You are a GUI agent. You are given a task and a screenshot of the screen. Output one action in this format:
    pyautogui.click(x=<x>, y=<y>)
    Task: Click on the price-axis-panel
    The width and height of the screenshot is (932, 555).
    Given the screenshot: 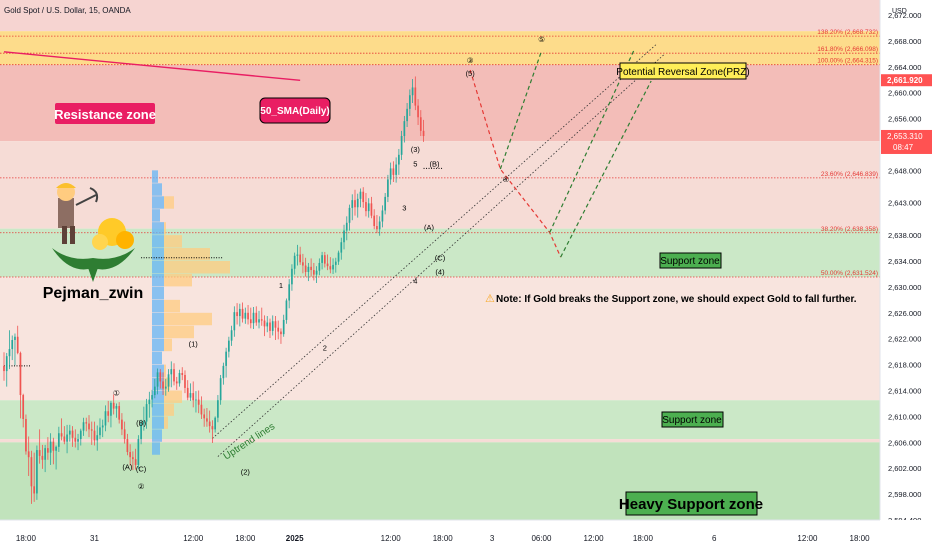 What is the action you would take?
    pyautogui.click(x=906, y=275)
    